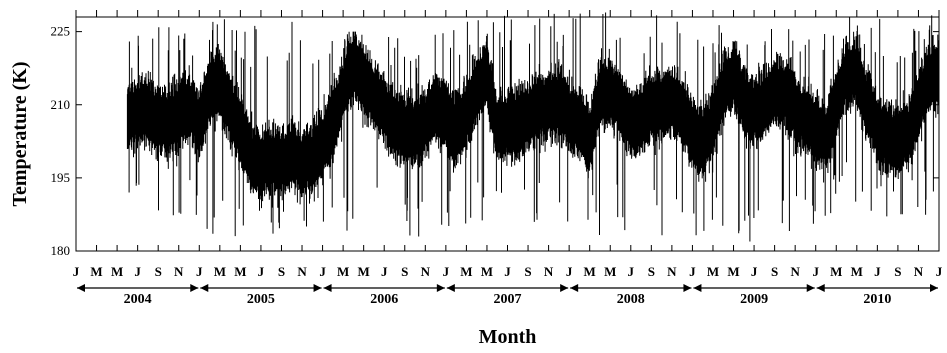 Image resolution: width=947 pixels, height=353 pixels. Describe the element at coordinates (508, 337) in the screenshot. I see `x-axis-title: Month` at that location.